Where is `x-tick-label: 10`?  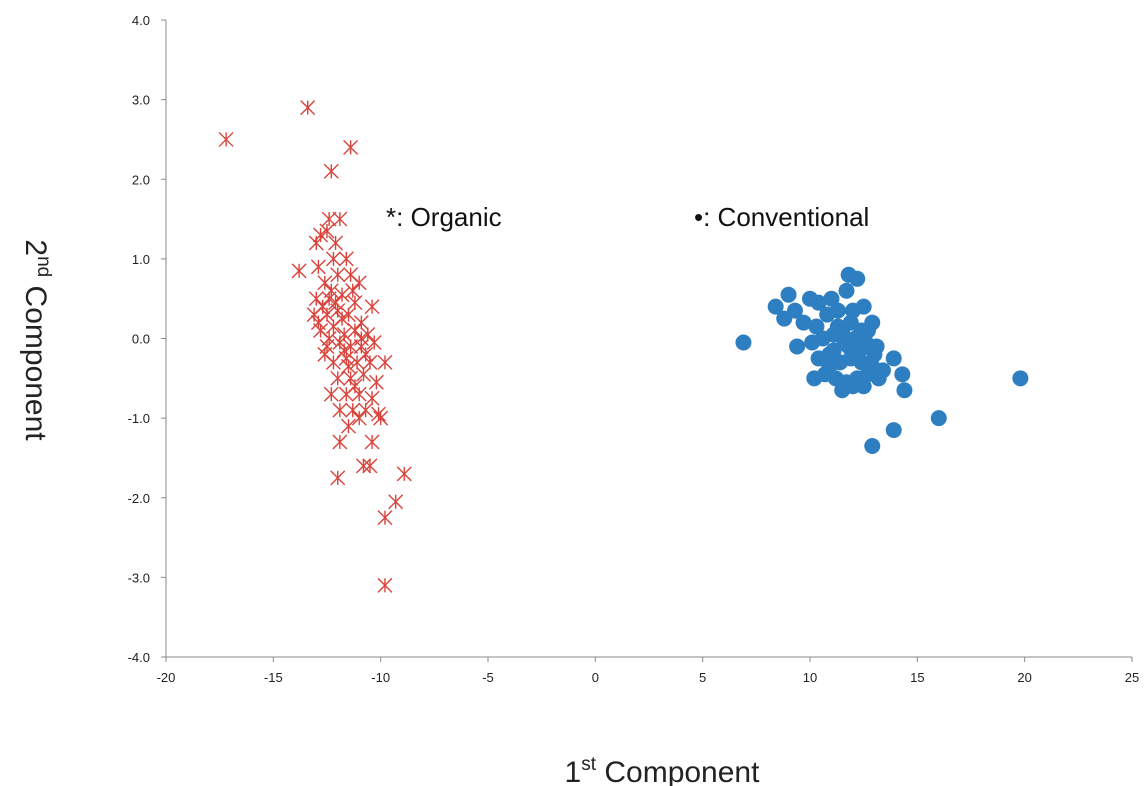 x-tick-label: 10 is located at coordinates (810, 677).